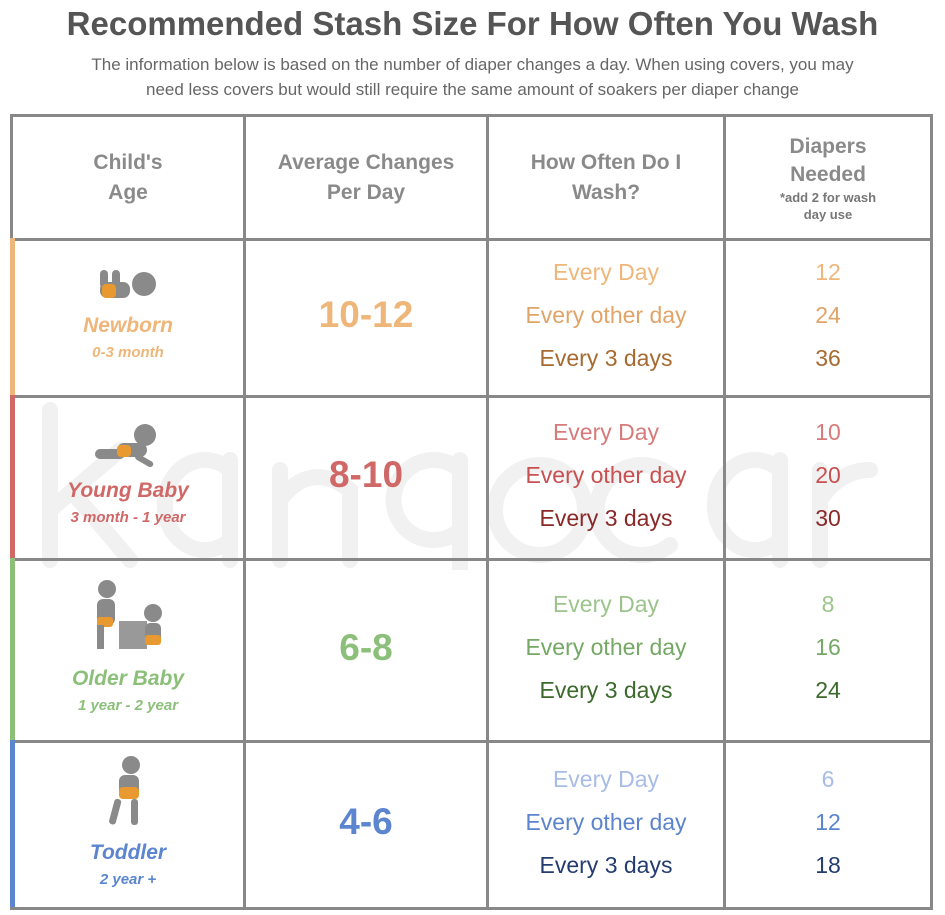  Describe the element at coordinates (366, 177) in the screenshot. I see `header-changes: Average Changes Per Day` at that location.